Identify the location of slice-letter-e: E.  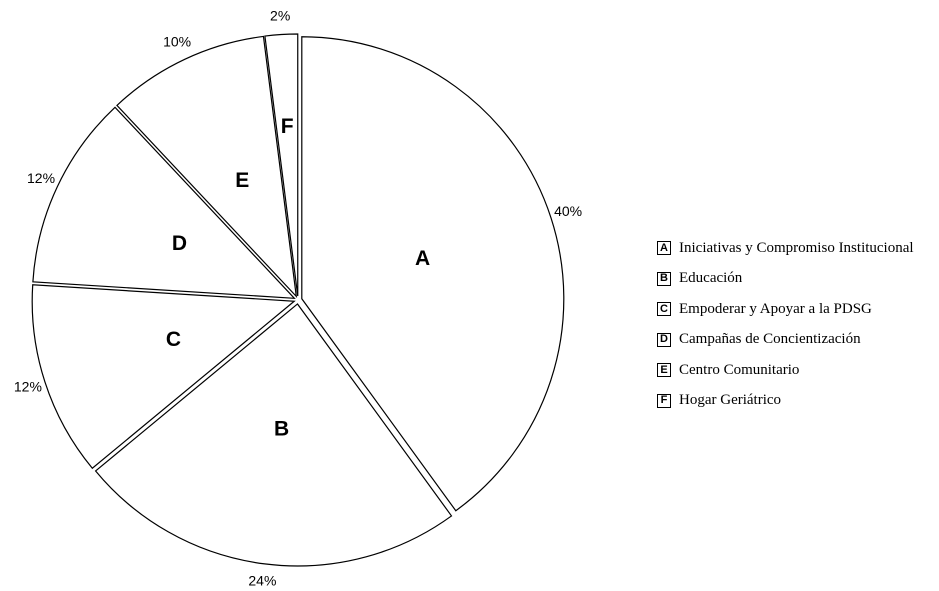
(242, 180).